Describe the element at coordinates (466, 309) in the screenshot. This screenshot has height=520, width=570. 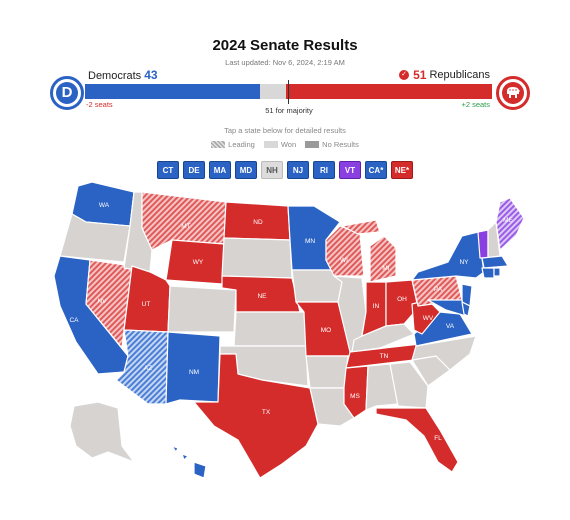
I see `state-de` at that location.